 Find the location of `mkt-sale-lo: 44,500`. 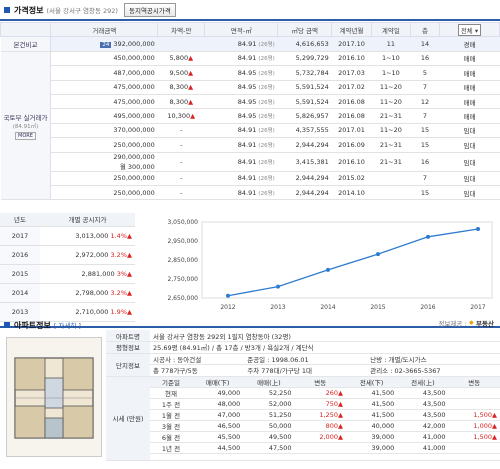

mkt-sale-lo: 44,500 is located at coordinates (217, 448).